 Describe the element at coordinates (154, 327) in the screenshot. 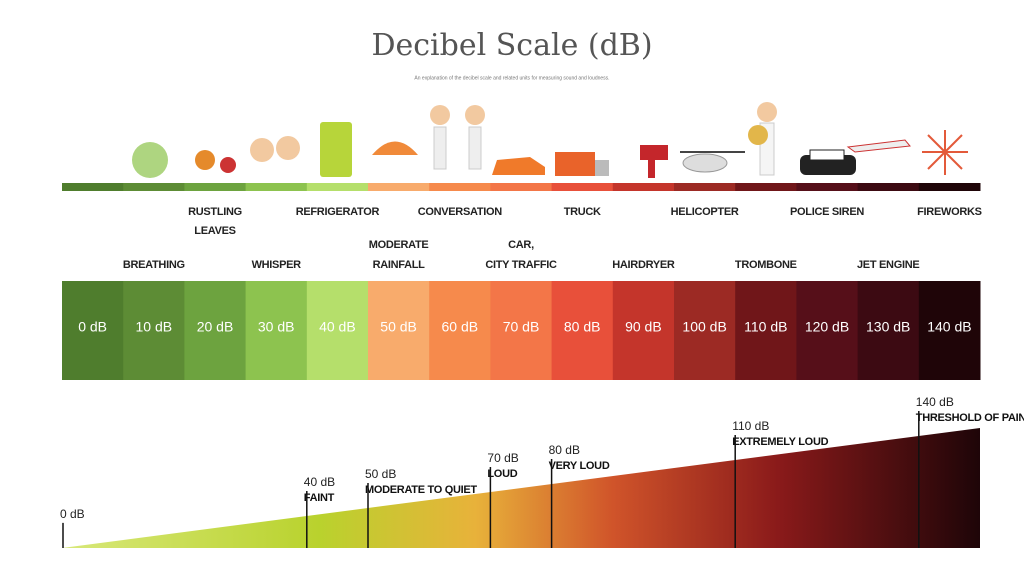

I see `level-label: 10 dB` at that location.